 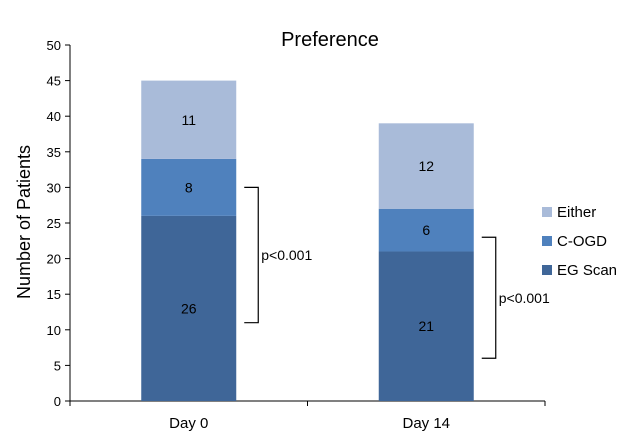 What do you see at coordinates (587, 270) in the screenshot?
I see `legend-entry: EG Scan` at bounding box center [587, 270].